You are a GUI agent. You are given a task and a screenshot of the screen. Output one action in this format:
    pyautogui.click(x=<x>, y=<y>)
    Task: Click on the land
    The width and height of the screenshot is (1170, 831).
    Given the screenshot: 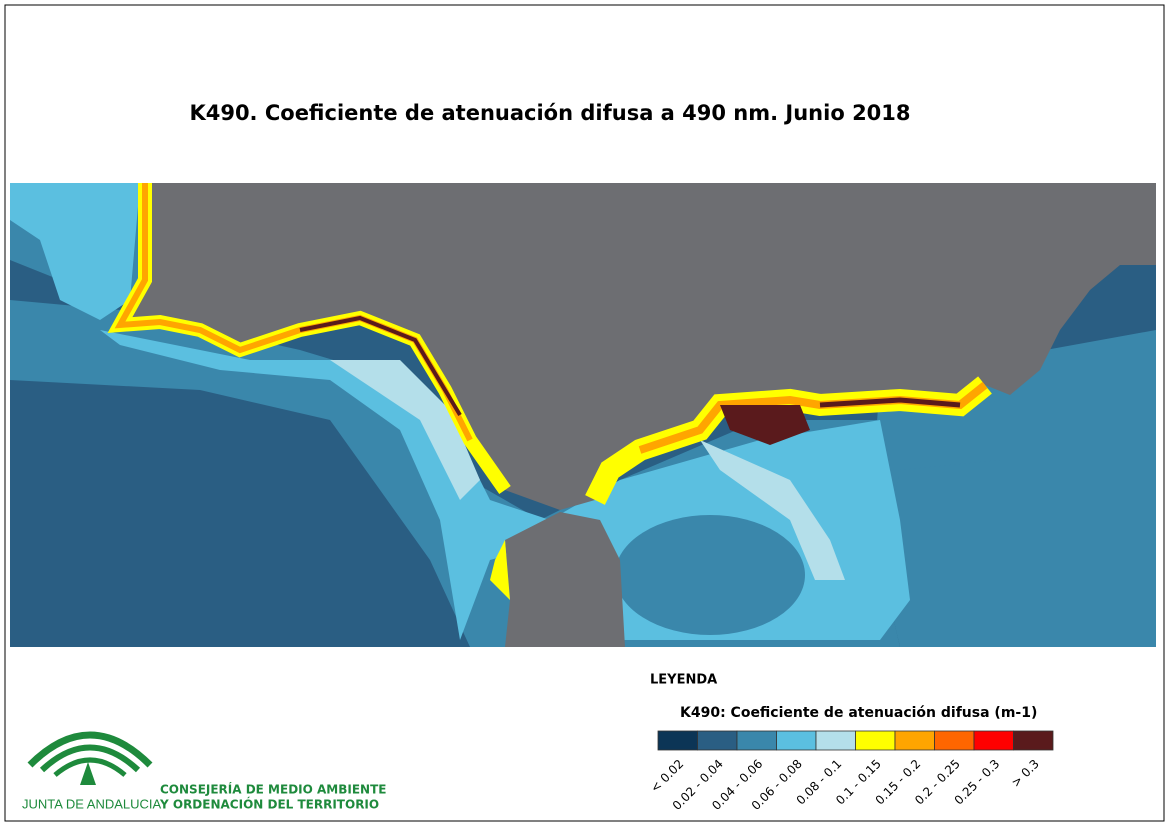 What is the action you would take?
    pyautogui.click(x=565, y=579)
    